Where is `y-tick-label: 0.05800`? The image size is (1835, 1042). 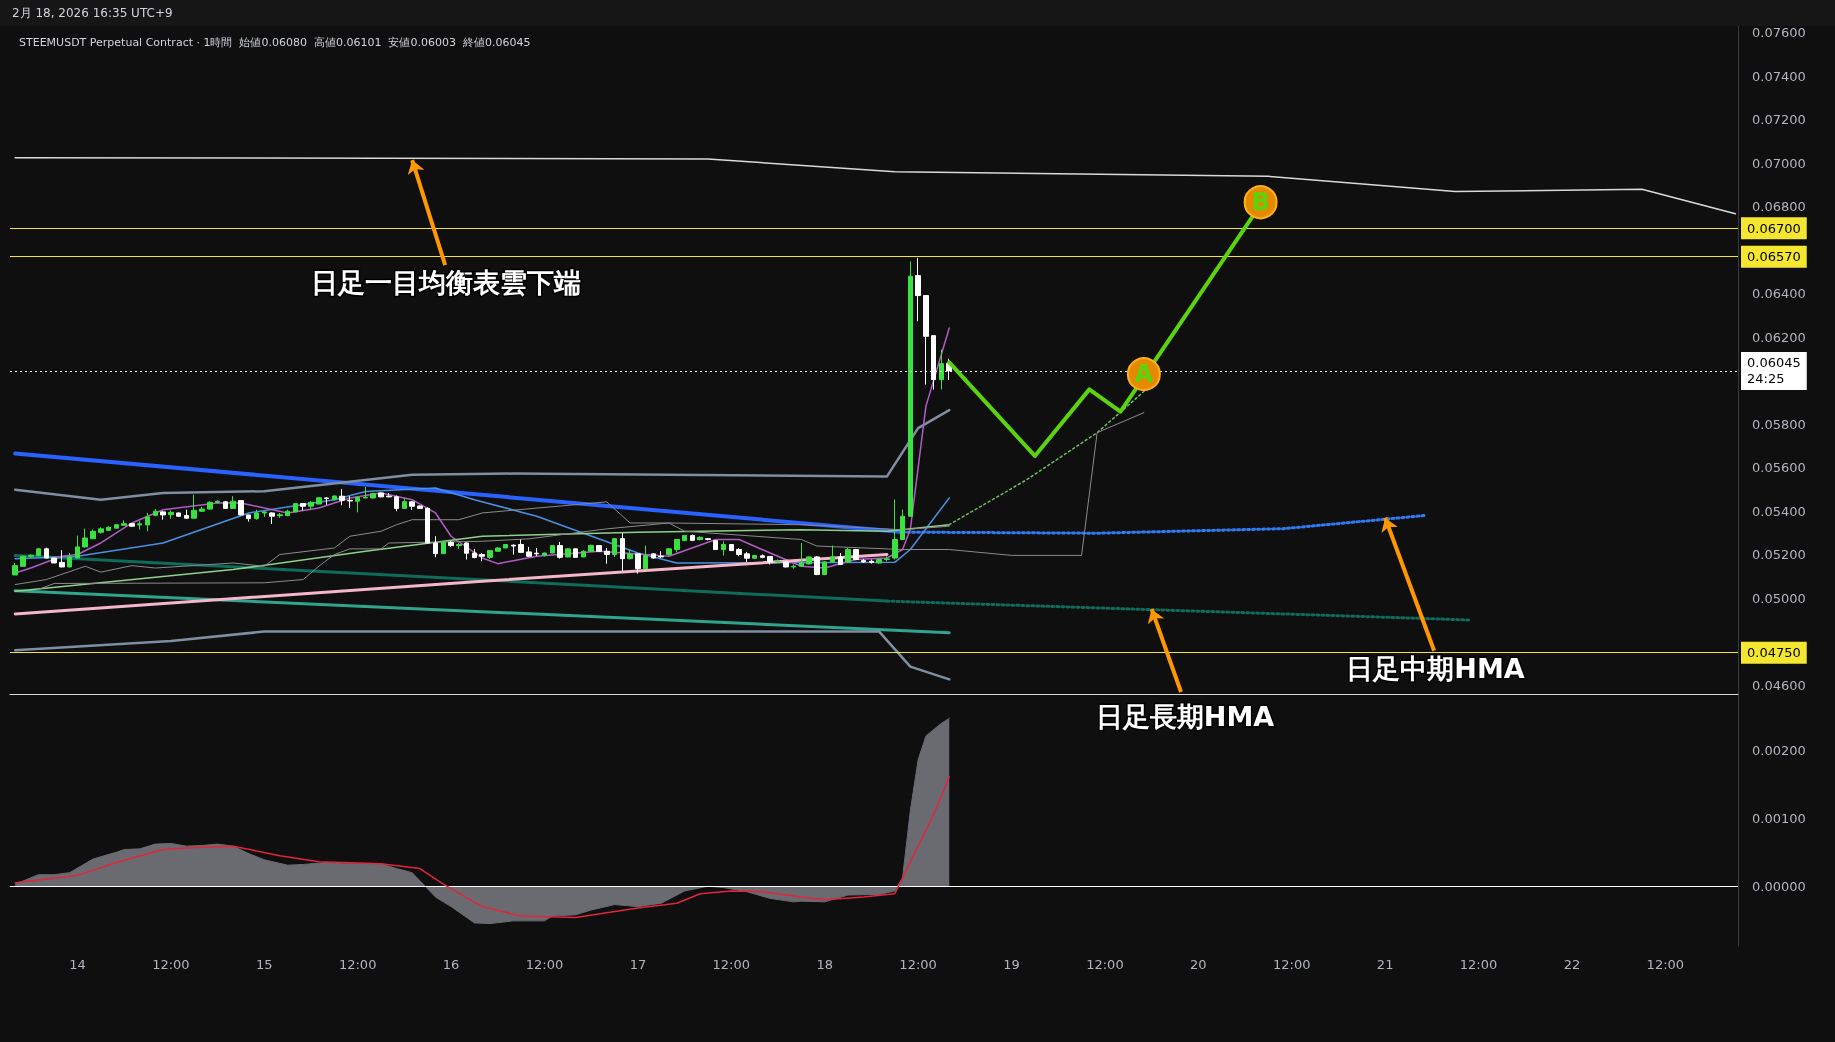
y-tick-label: 0.05800 is located at coordinates (1779, 424).